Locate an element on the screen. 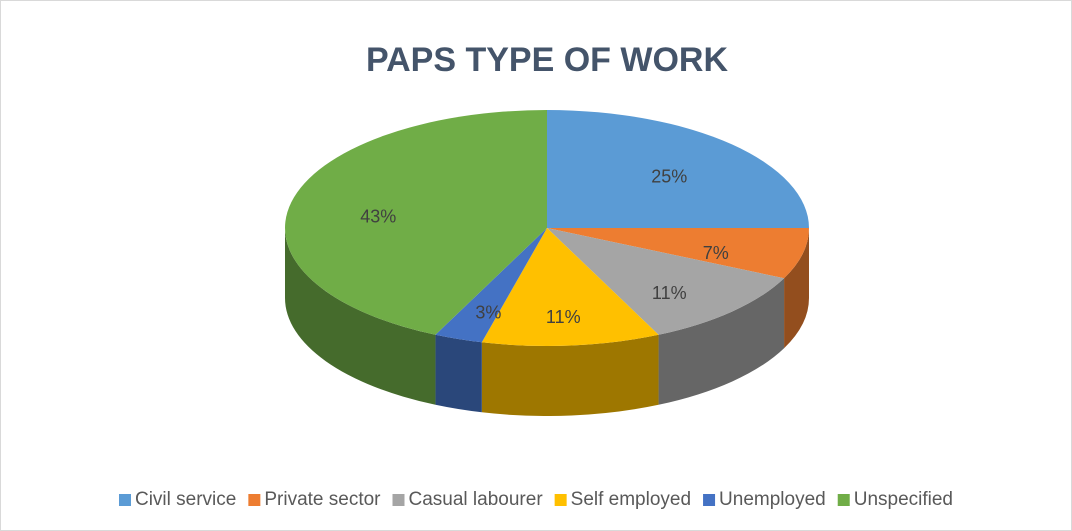 The image size is (1072, 531). legend-label: Casual labourer is located at coordinates (476, 499).